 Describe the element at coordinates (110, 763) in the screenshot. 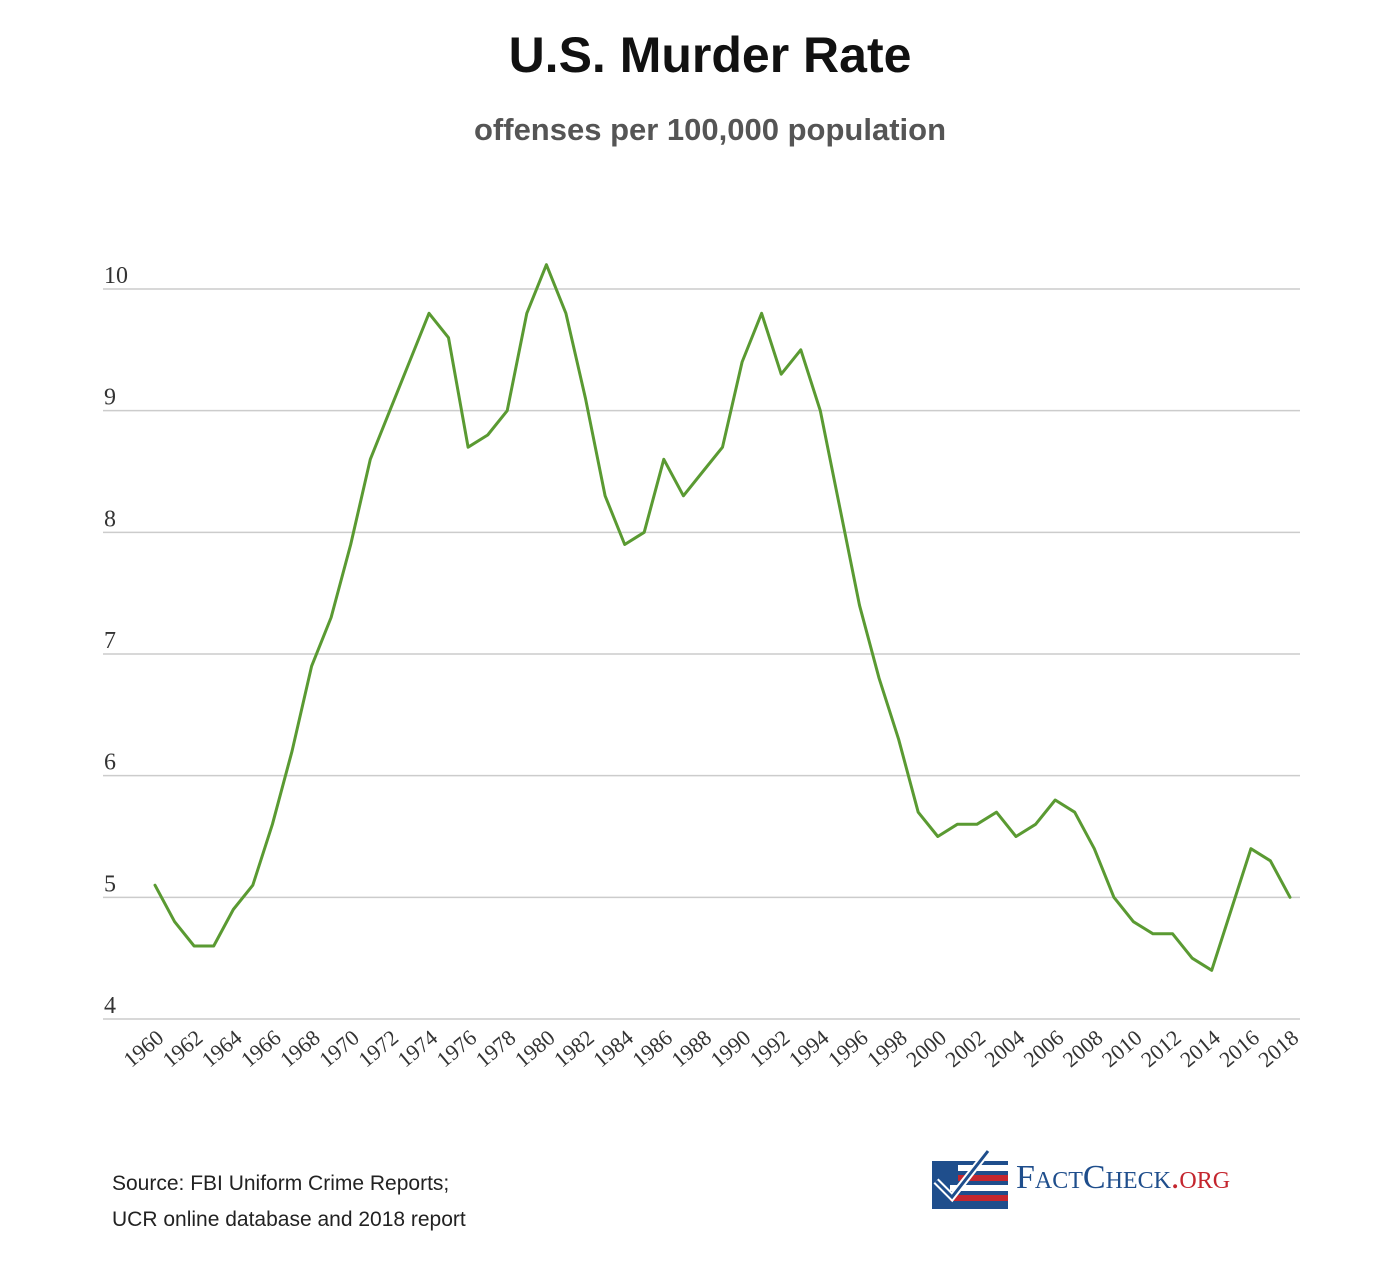

I see `y-tick-label: 6` at that location.